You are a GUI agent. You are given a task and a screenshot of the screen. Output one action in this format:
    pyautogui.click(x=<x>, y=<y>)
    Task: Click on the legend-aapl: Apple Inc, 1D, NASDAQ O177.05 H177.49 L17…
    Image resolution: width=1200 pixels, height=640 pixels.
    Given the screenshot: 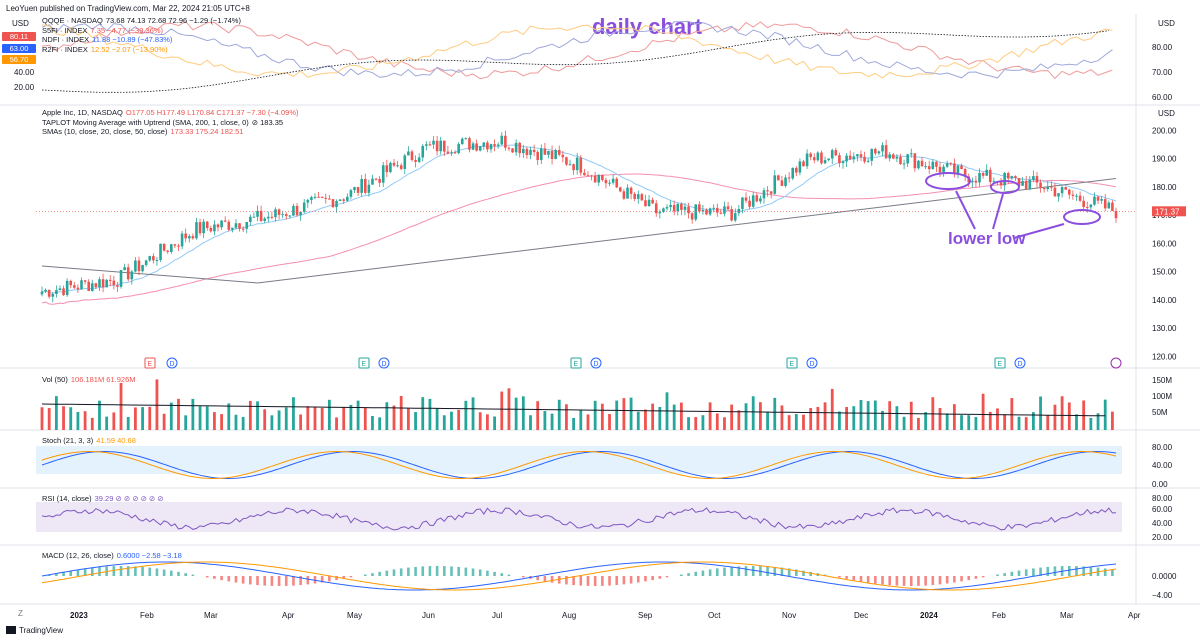 What is the action you would take?
    pyautogui.click(x=170, y=112)
    